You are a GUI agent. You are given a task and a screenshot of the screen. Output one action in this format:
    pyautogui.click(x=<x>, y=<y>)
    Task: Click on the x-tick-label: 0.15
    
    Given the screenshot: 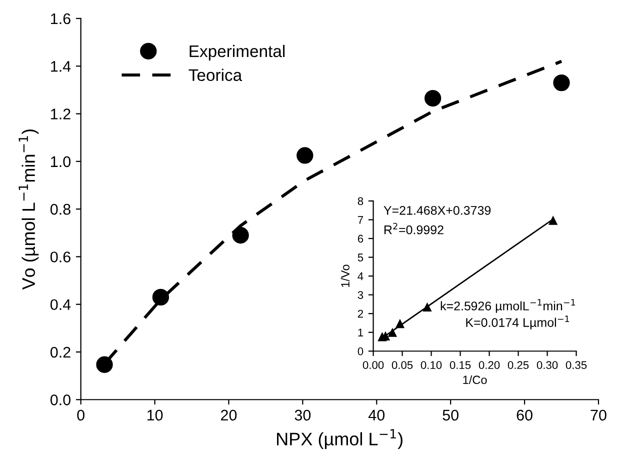 What is the action you would take?
    pyautogui.click(x=460, y=365)
    